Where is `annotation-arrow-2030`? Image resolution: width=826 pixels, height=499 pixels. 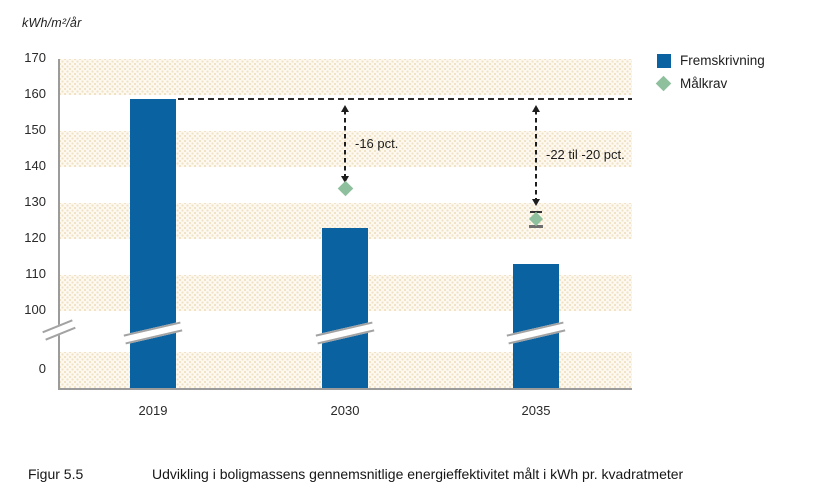 annotation-arrow-2030 is located at coordinates (345, 143).